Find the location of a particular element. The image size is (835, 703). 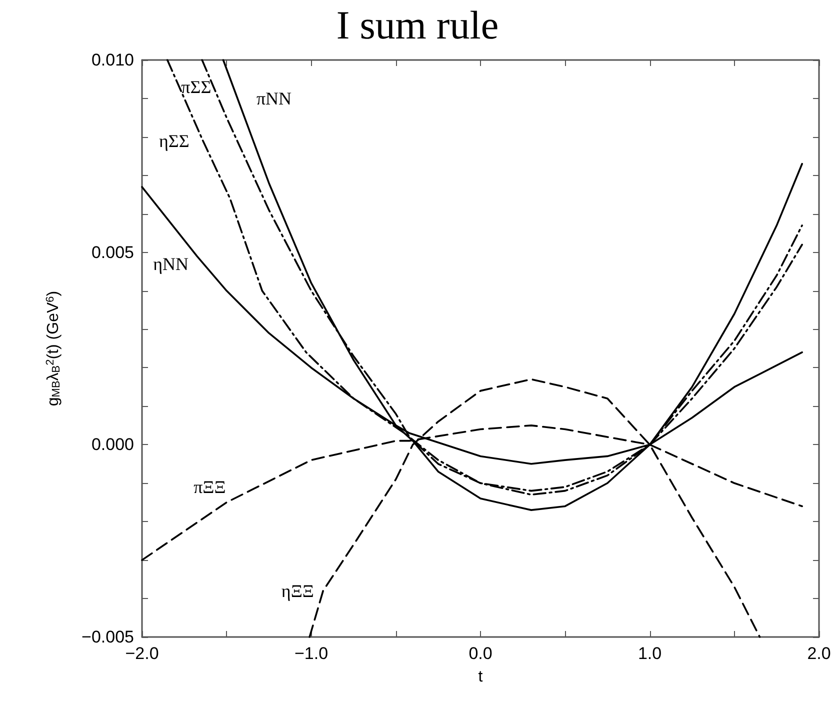

x-tick-label: −1.0 is located at coordinates (311, 653).